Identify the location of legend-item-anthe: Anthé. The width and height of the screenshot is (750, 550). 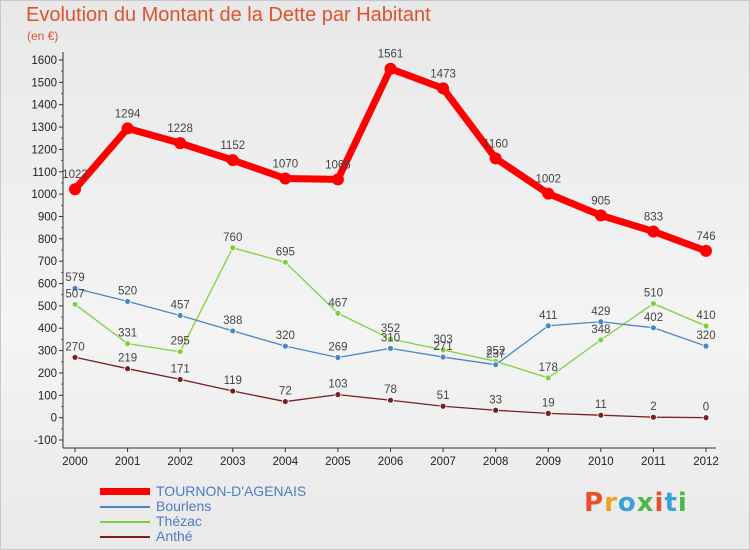
(230, 536).